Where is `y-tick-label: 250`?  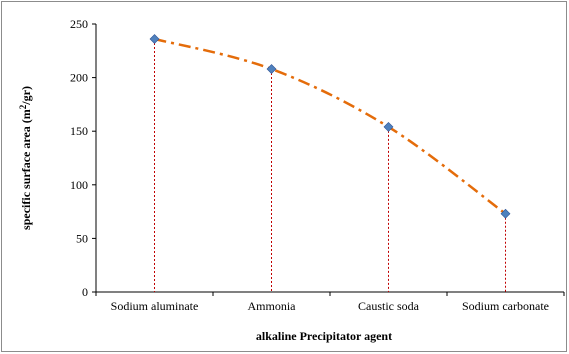
y-tick-label: 250 is located at coordinates (79, 24).